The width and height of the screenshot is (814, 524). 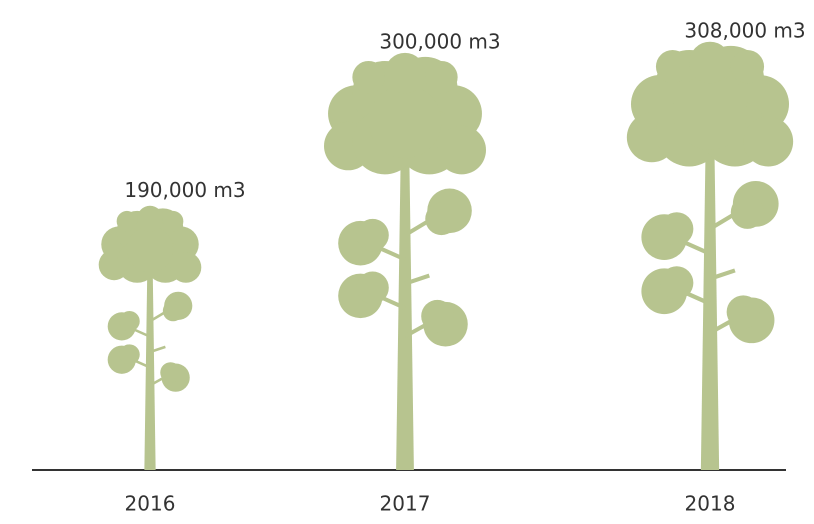 I want to click on x-tick-label: 2017, so click(x=405, y=504).